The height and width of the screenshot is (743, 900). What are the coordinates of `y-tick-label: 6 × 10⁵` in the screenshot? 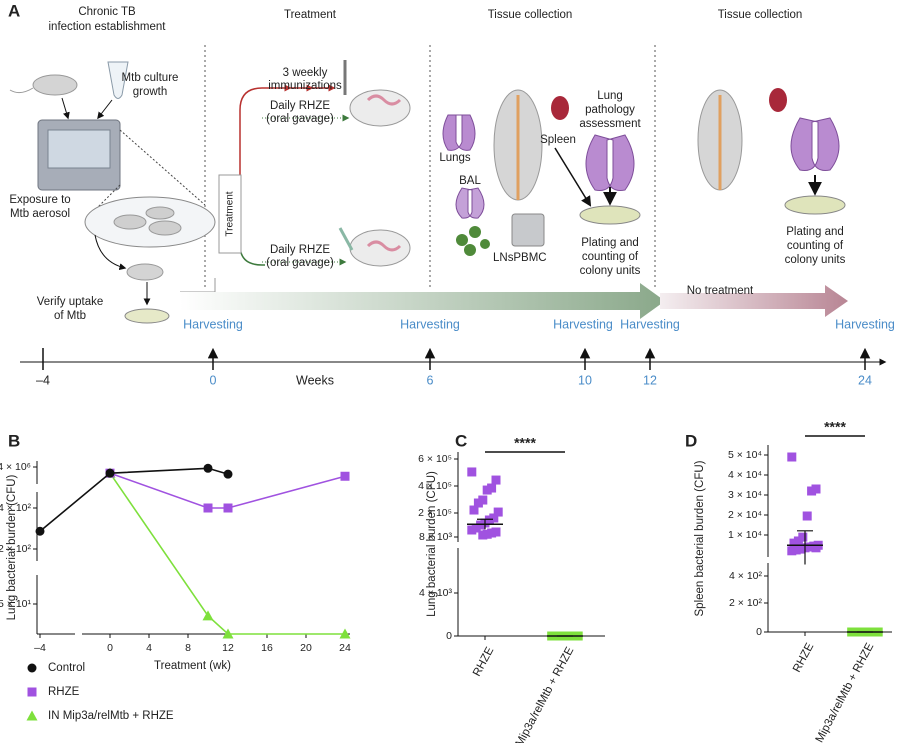 It's located at (435, 459).